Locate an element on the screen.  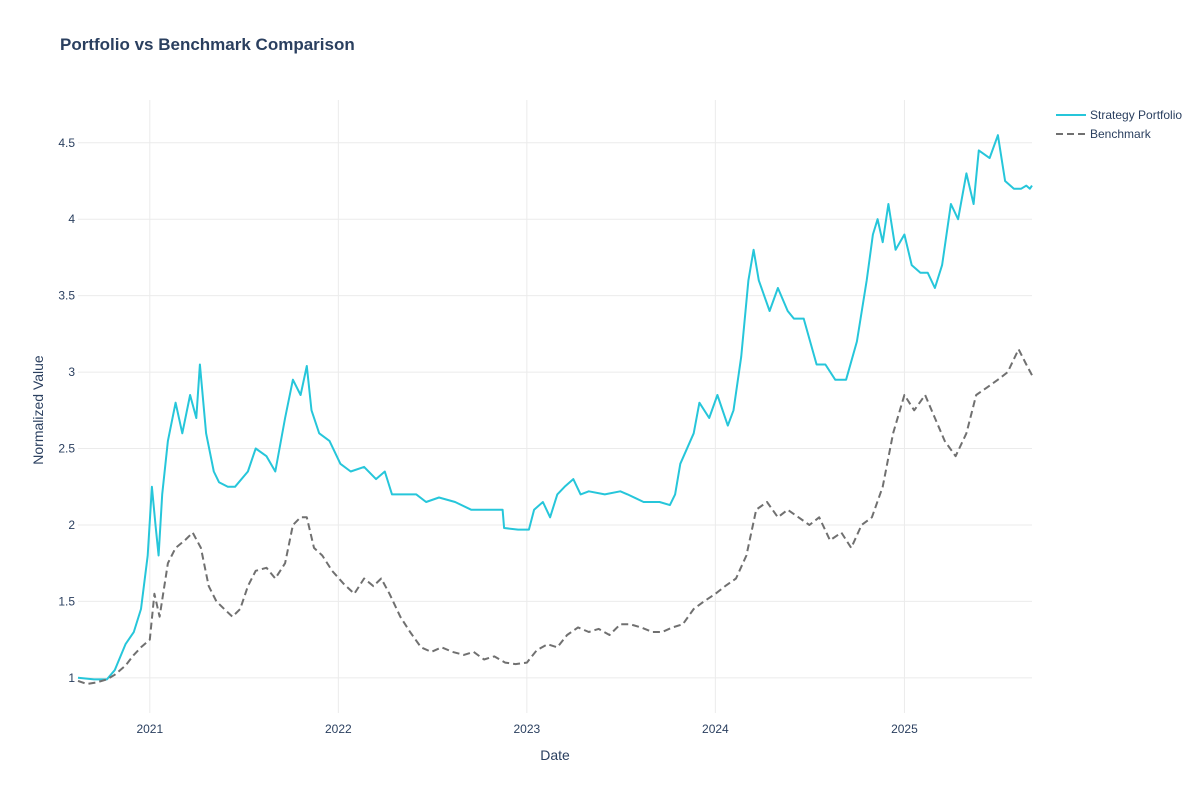
y-tick-label: 4.5 is located at coordinates (66, 143).